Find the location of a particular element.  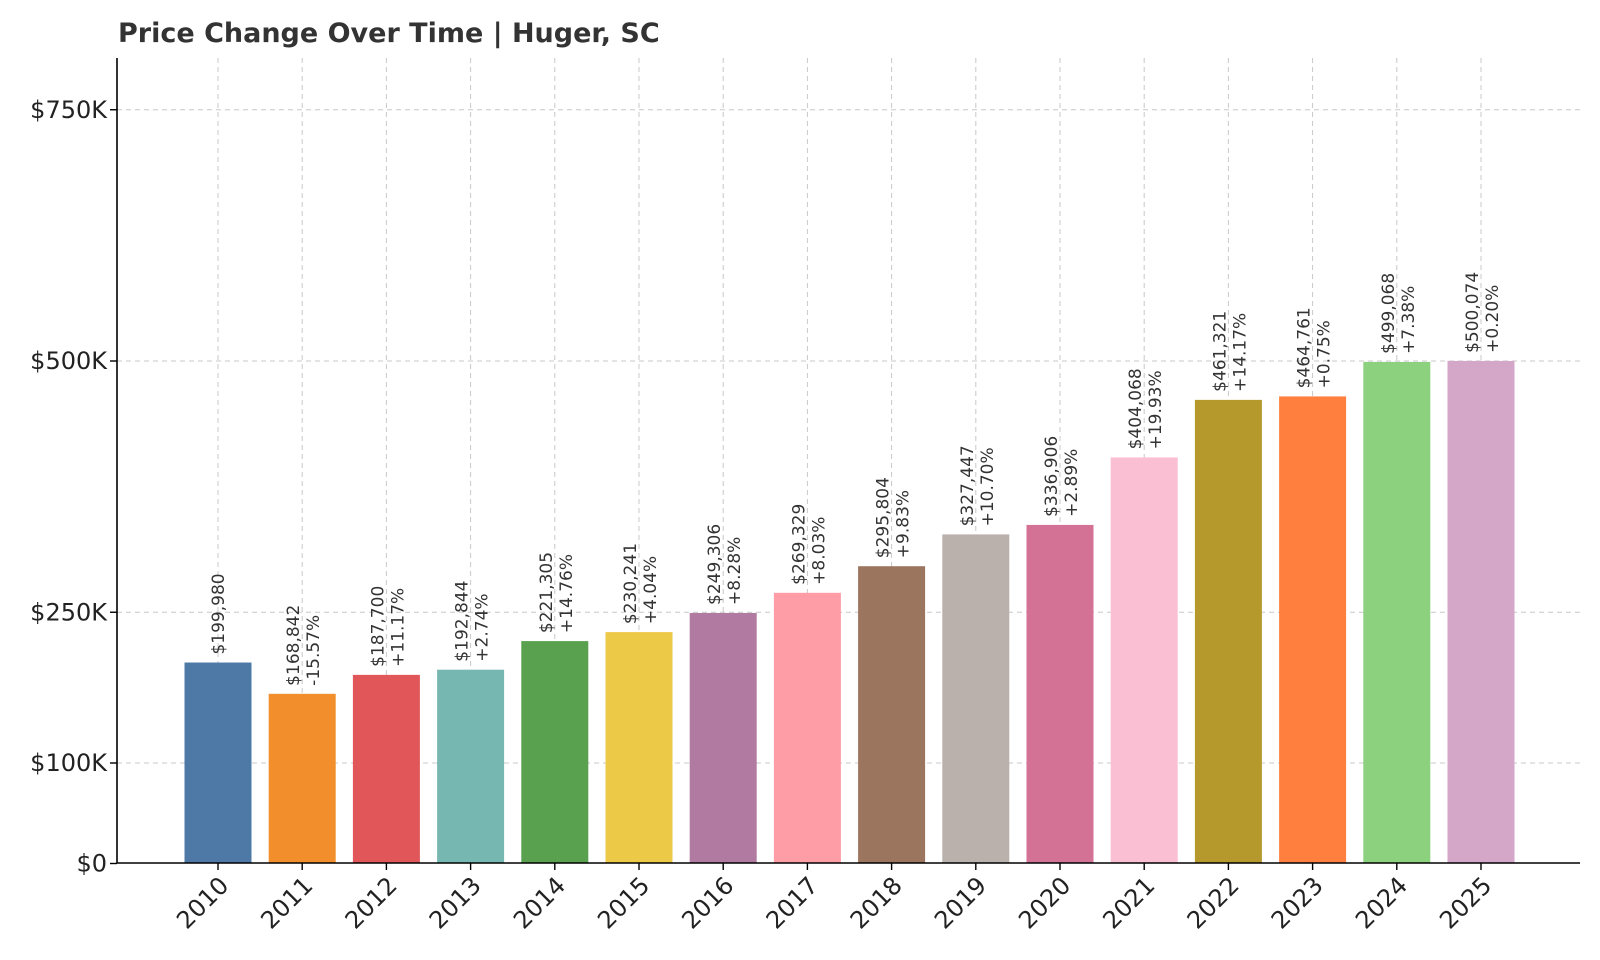

x-tick-label: 2015 is located at coordinates (623, 902).